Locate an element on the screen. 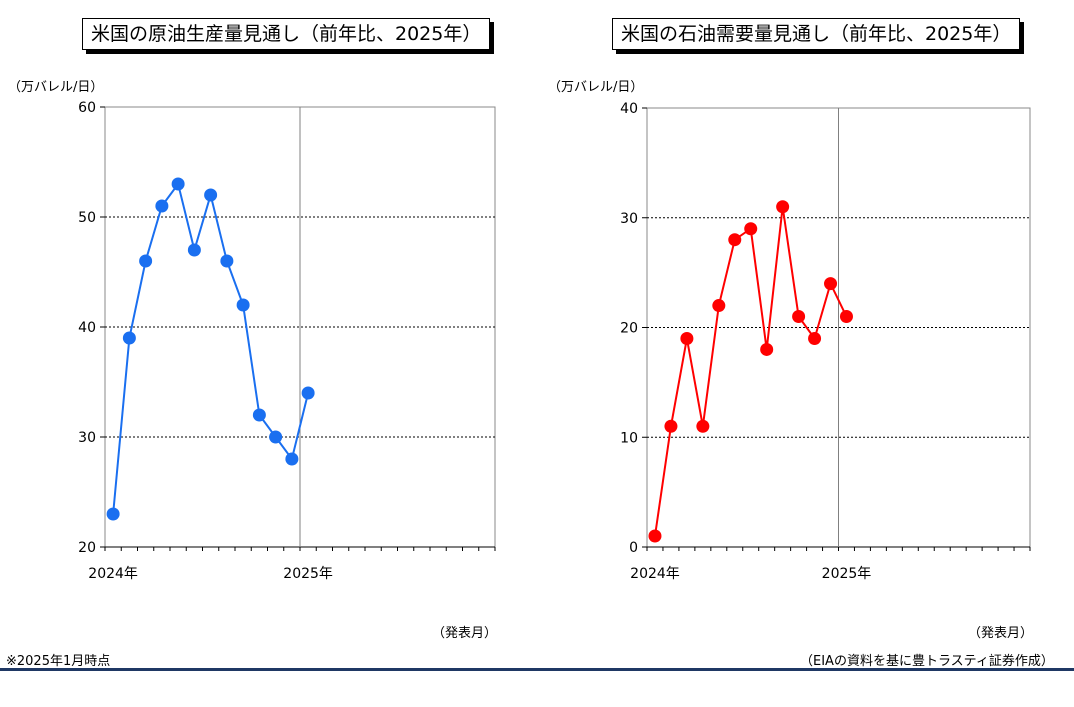 This screenshot has width=1074, height=707. chart-1-y-tick-label: 40 is located at coordinates (87, 328).